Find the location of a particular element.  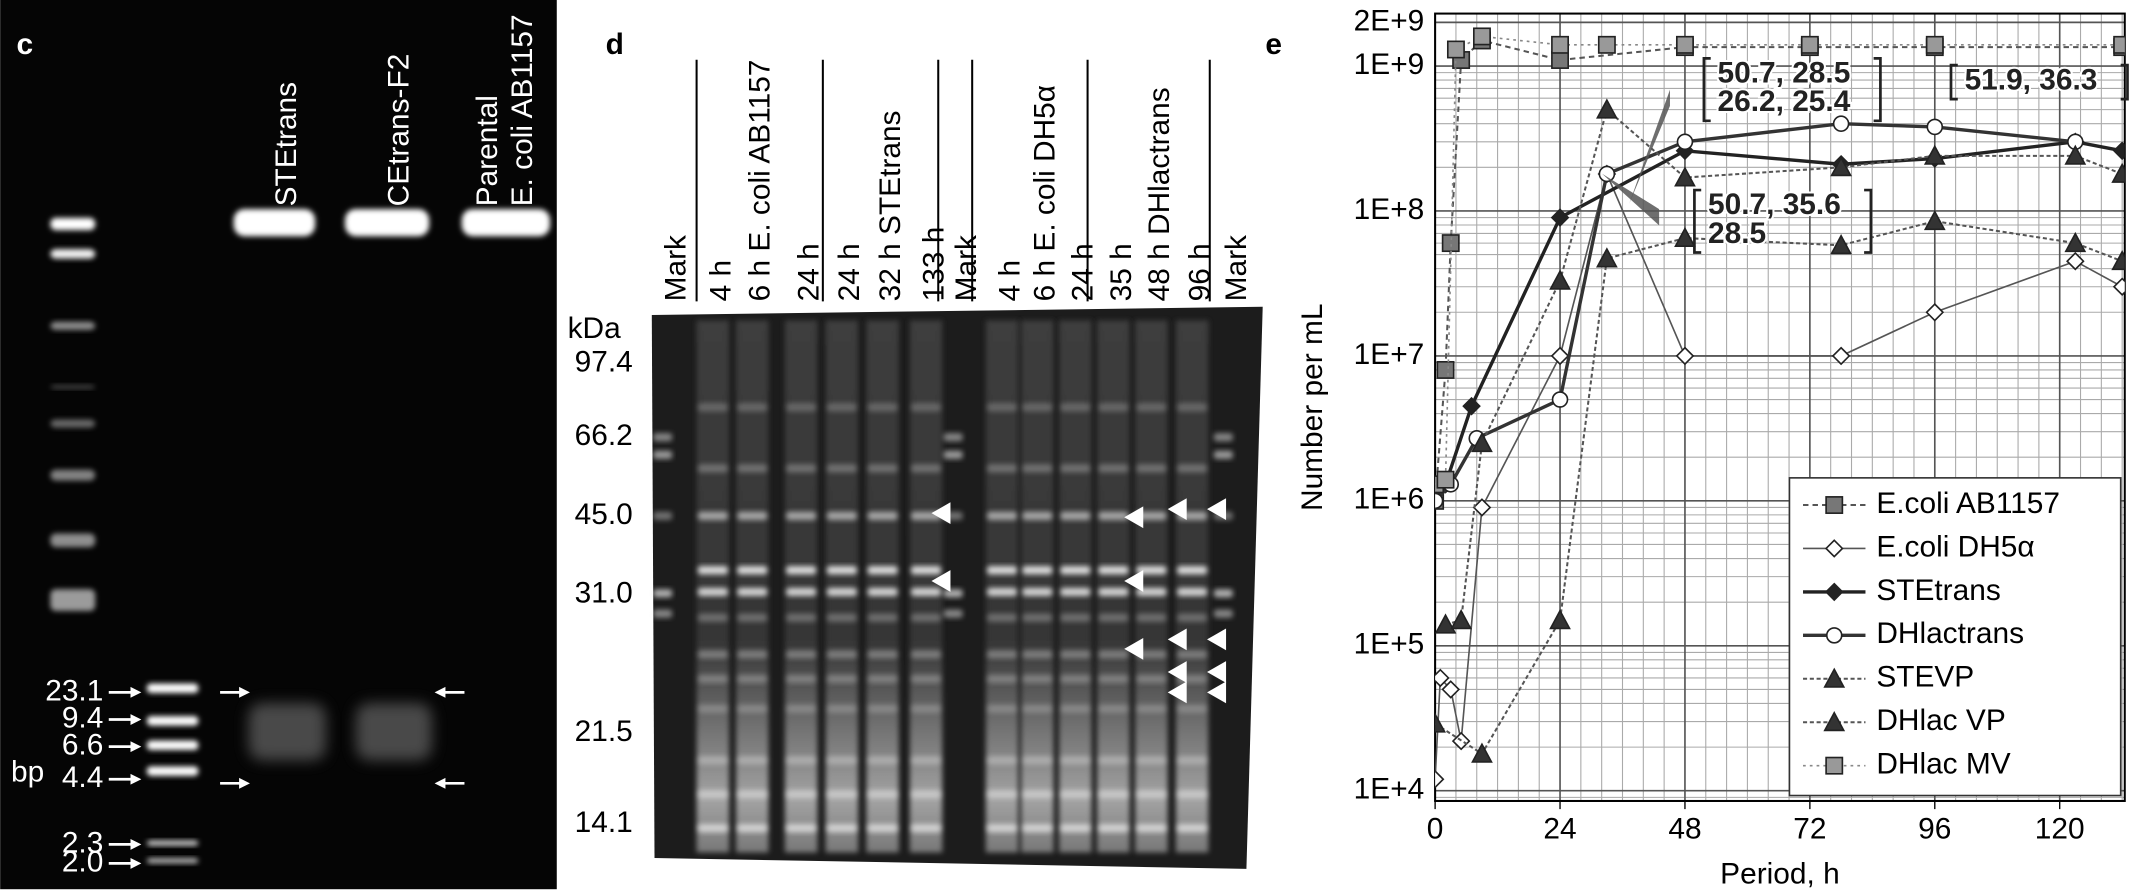

x-tick-label: 0 is located at coordinates (1435, 829).